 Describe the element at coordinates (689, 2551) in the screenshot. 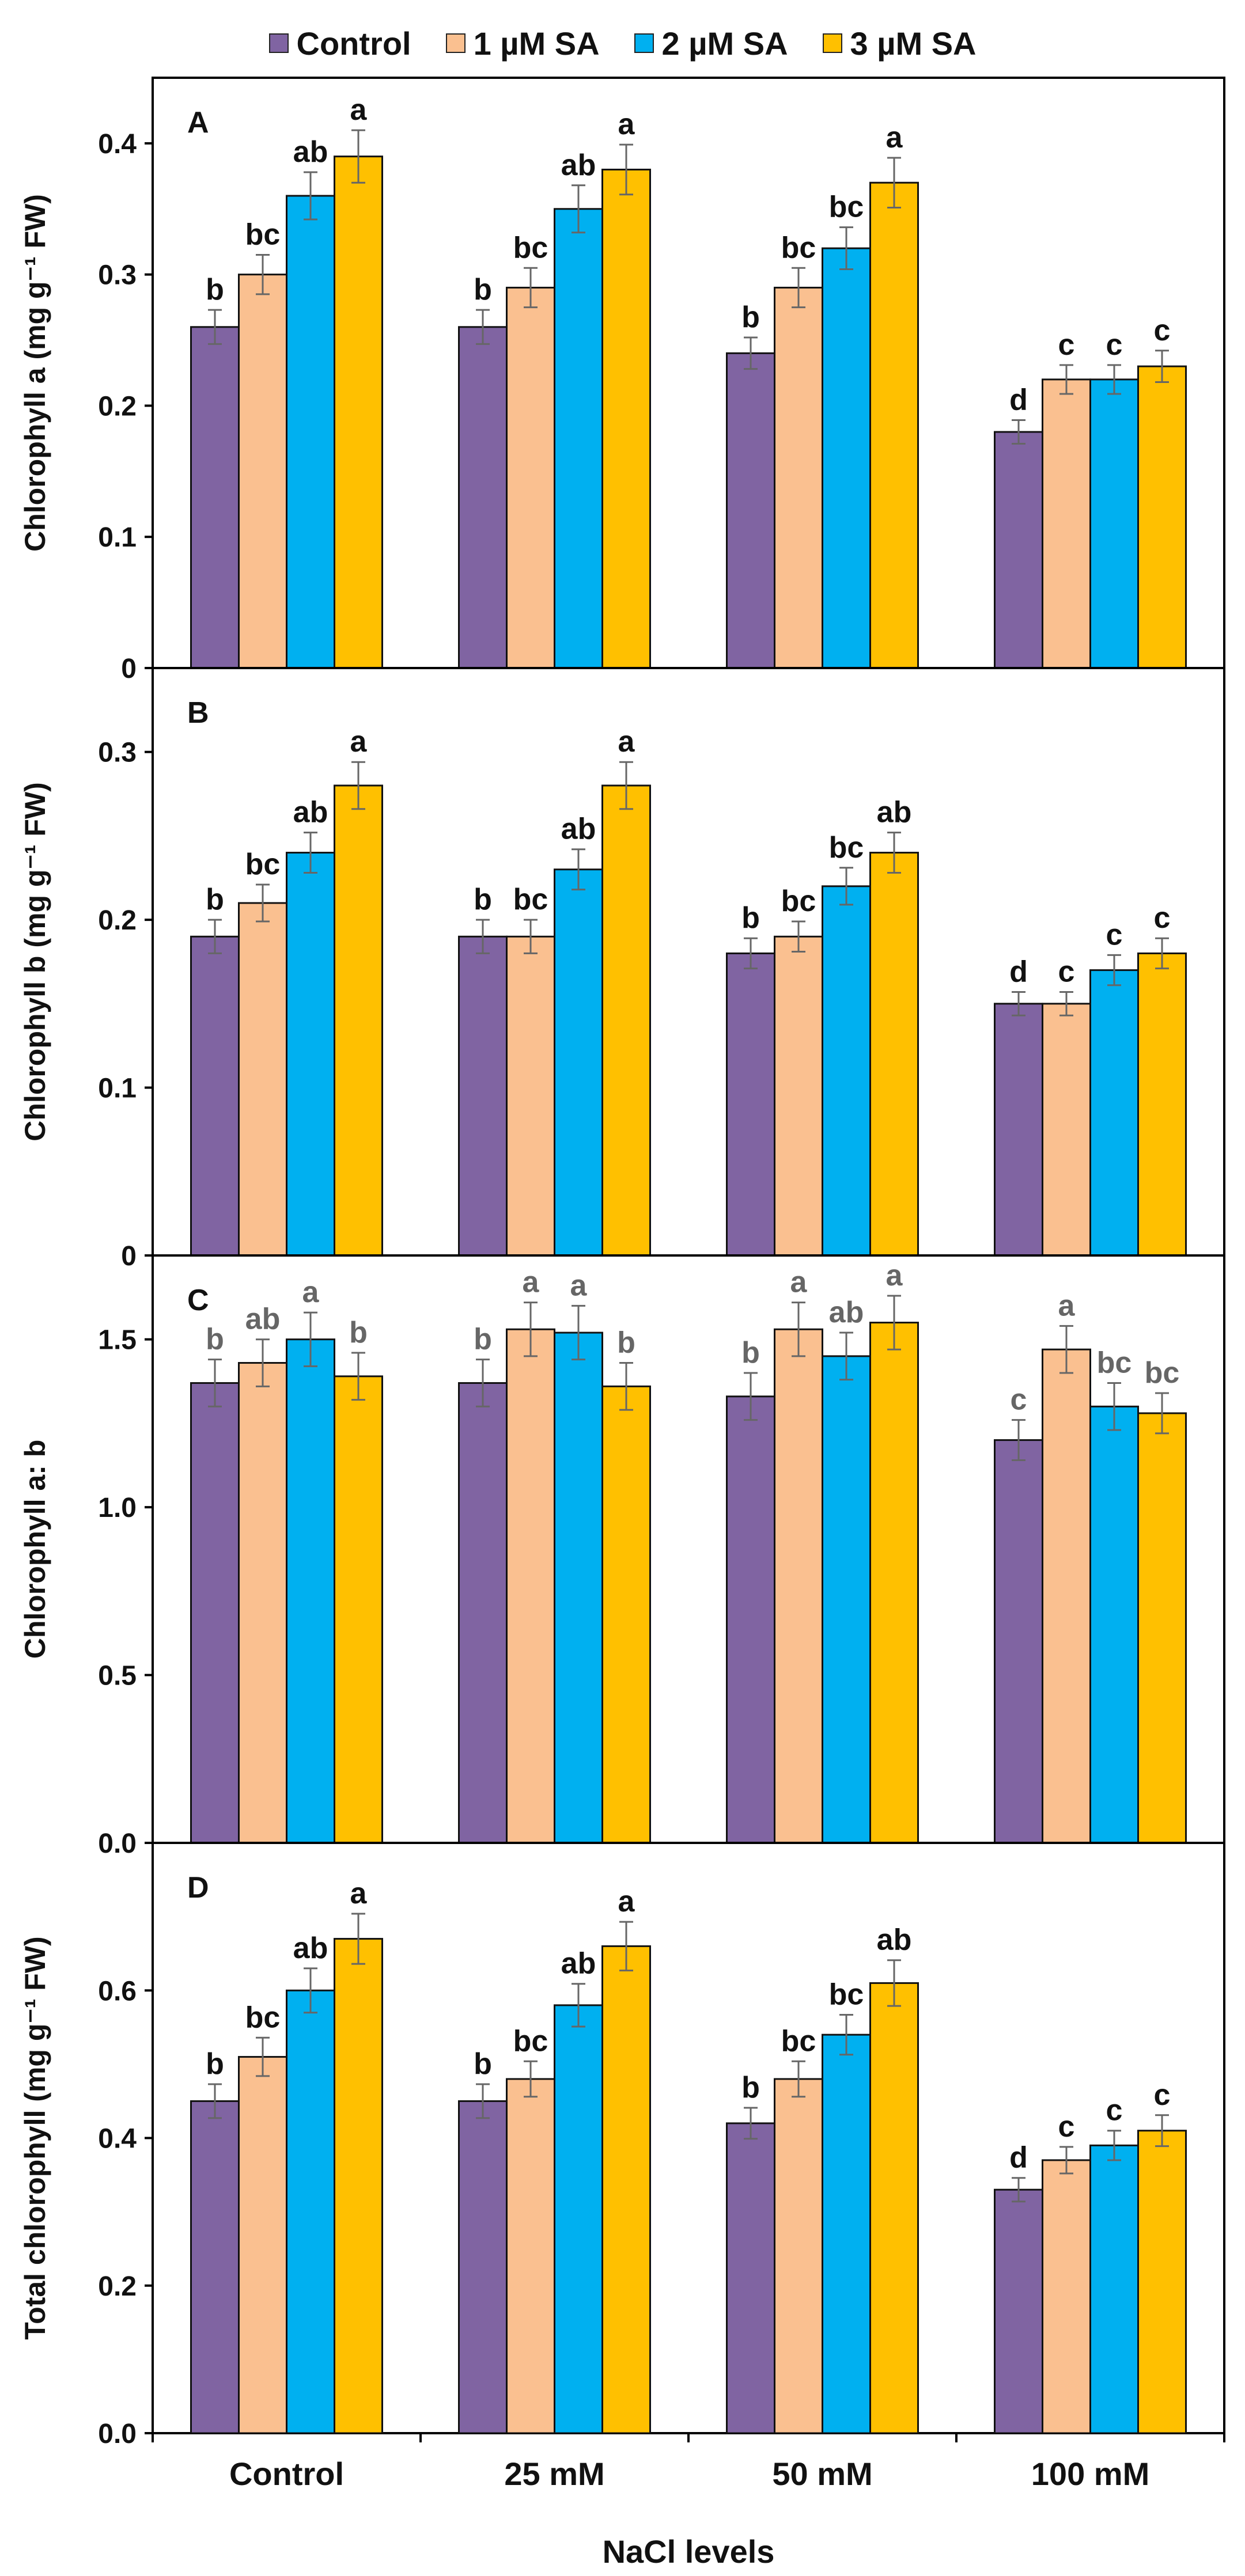

I see `x-axis-title: NaCl levels` at that location.